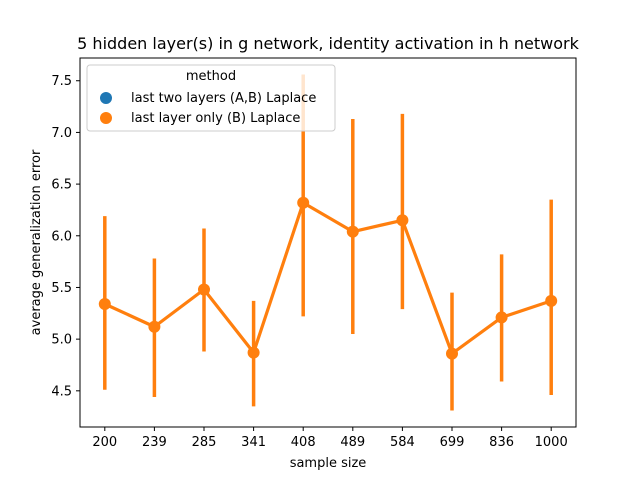  What do you see at coordinates (253, 442) in the screenshot?
I see `x-tick-label: 341` at bounding box center [253, 442].